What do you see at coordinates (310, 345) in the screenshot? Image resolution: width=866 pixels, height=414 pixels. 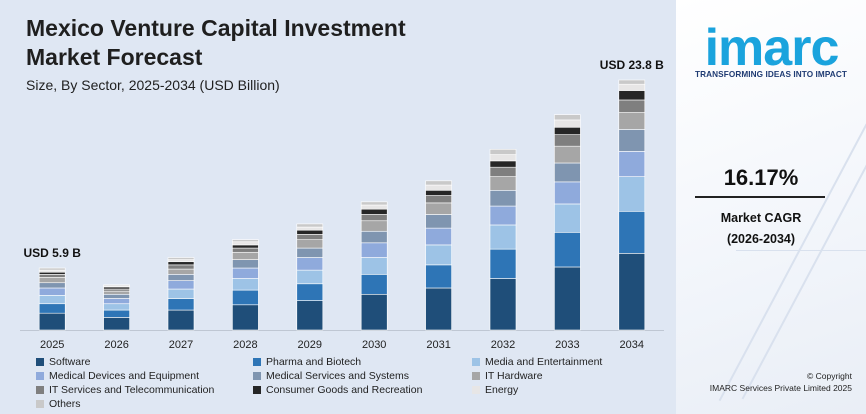 I see `x-tick-label: 2029` at bounding box center [310, 345].